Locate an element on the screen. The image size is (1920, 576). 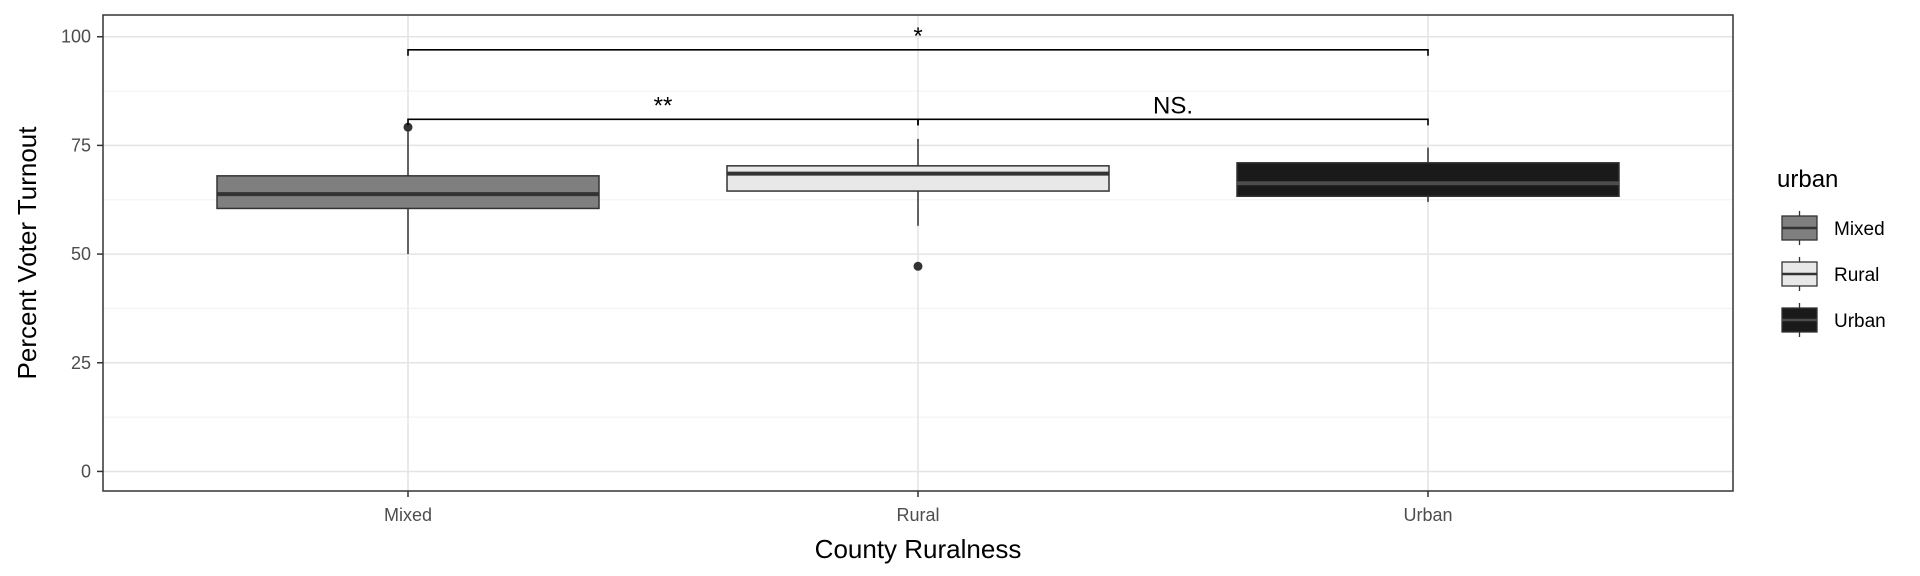
y-tick-label: 50 is located at coordinates (81, 254).